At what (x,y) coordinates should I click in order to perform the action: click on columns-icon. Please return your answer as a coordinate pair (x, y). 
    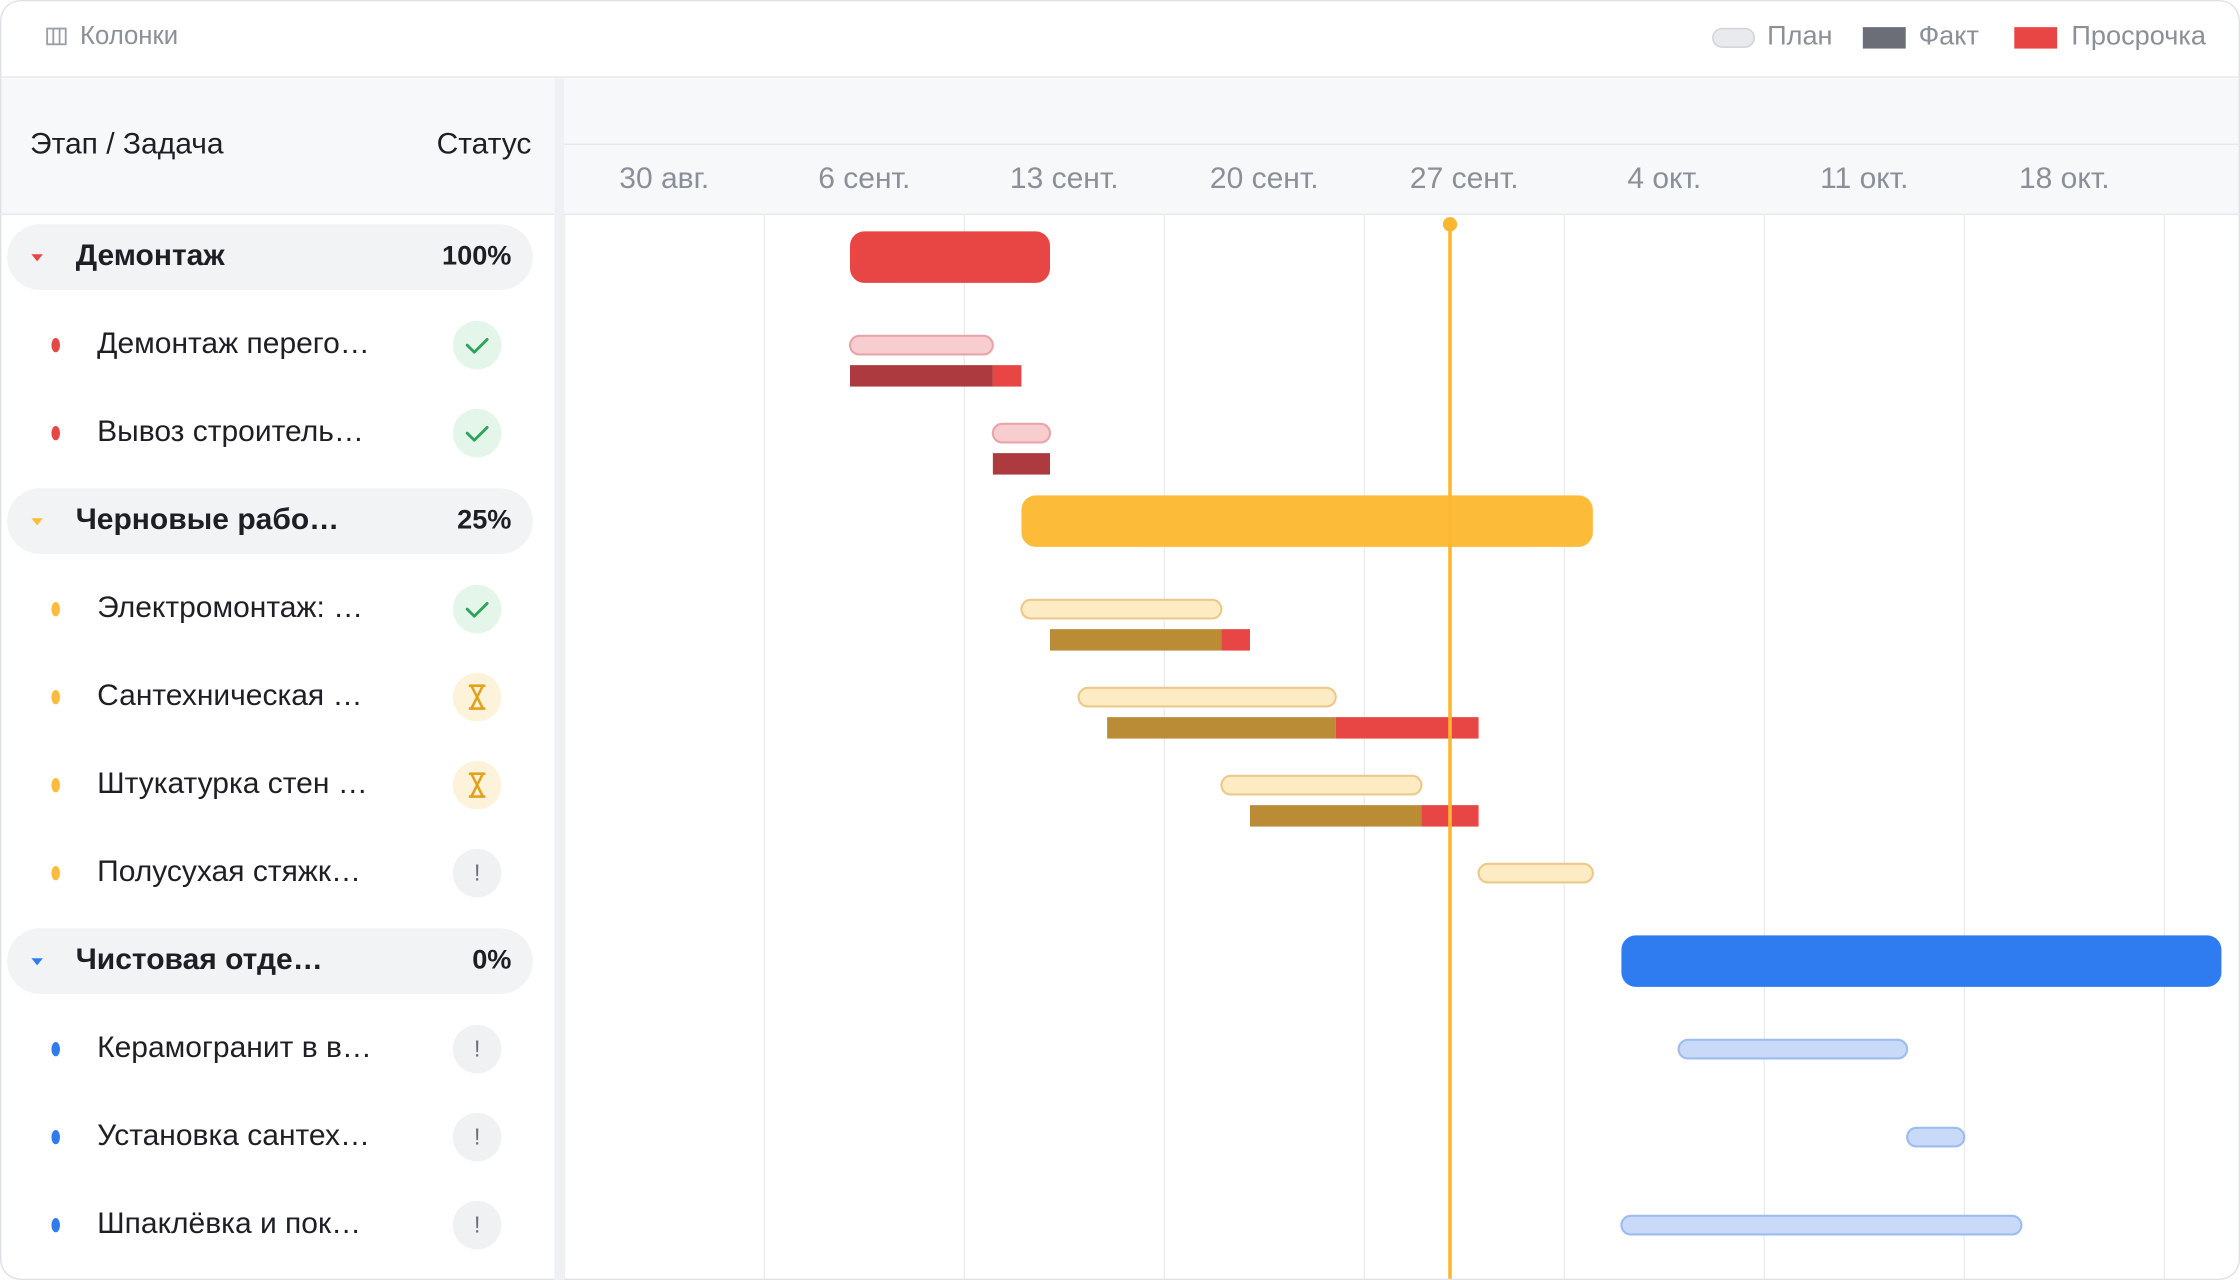
    Looking at the image, I should click on (56, 36).